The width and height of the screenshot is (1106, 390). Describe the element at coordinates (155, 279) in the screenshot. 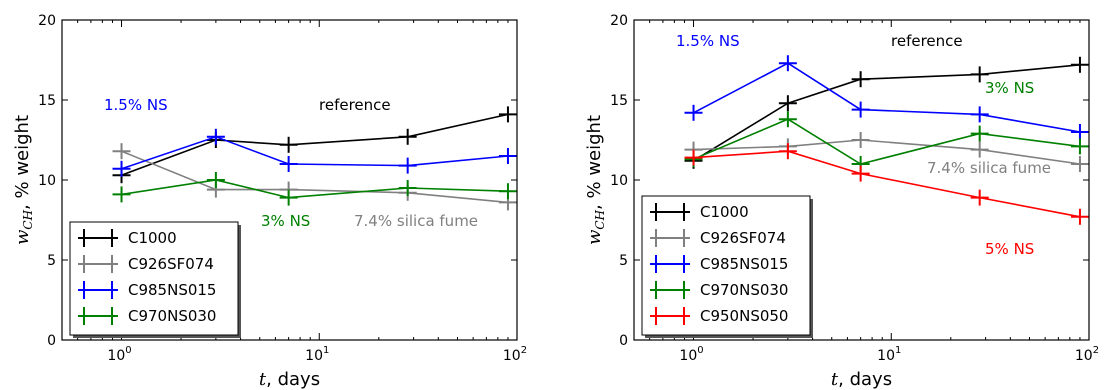

I see `legend: C1000 C926SF074 C985NS015 C970NS030` at that location.